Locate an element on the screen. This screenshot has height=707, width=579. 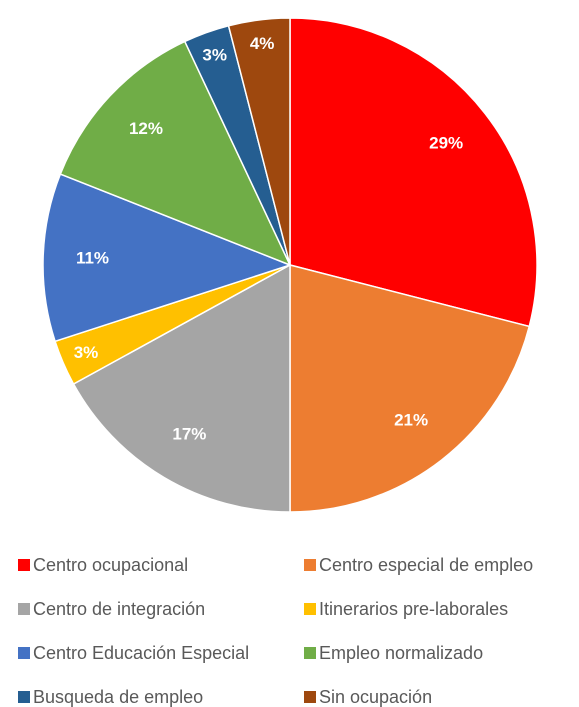
legend-label: Sin ocupación is located at coordinates (375, 697).